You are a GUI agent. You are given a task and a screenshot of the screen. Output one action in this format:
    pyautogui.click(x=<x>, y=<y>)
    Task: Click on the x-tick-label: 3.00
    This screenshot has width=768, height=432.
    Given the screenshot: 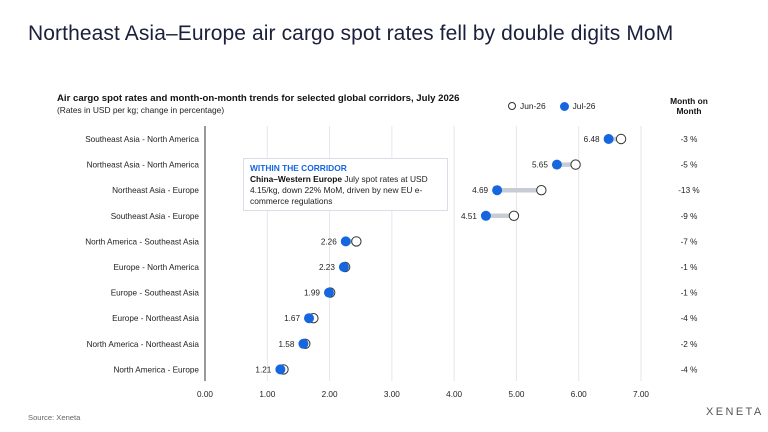 What is the action you would take?
    pyautogui.click(x=392, y=394)
    